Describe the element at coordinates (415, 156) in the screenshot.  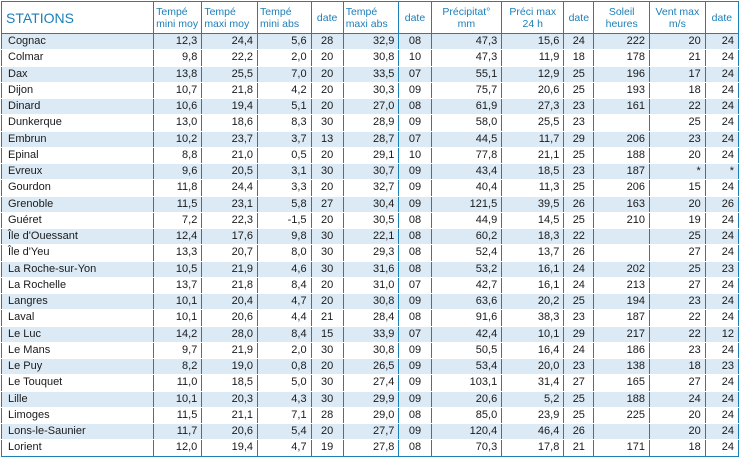
I see `cell-date-max: 10` at that location.